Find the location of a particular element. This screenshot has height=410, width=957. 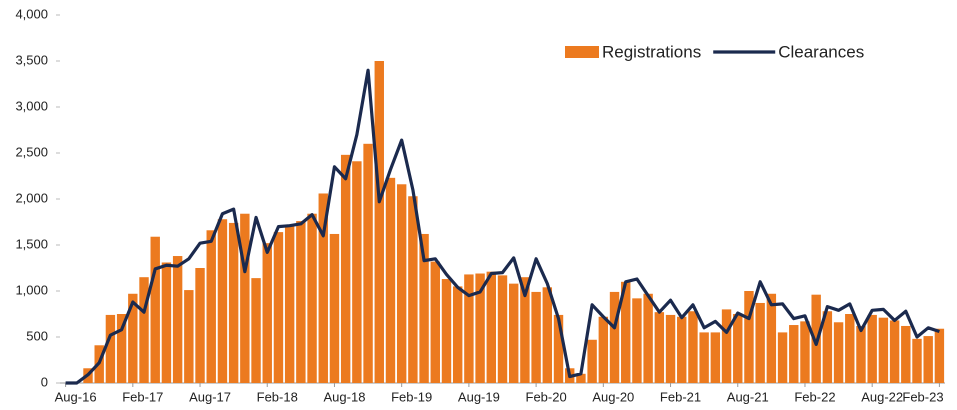

y-tick-label: 0 is located at coordinates (44, 381).